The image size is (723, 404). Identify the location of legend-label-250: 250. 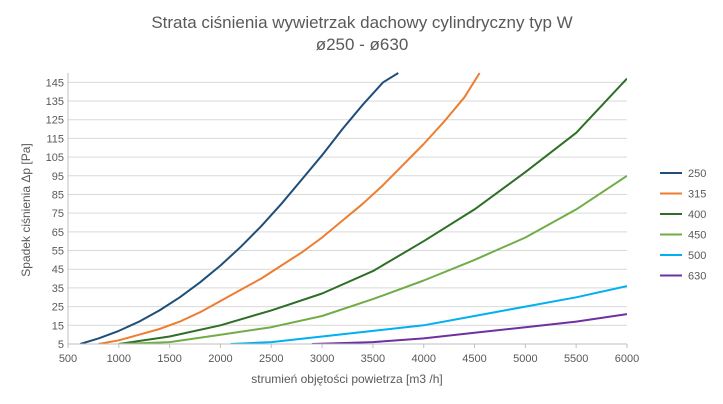
(697, 174).